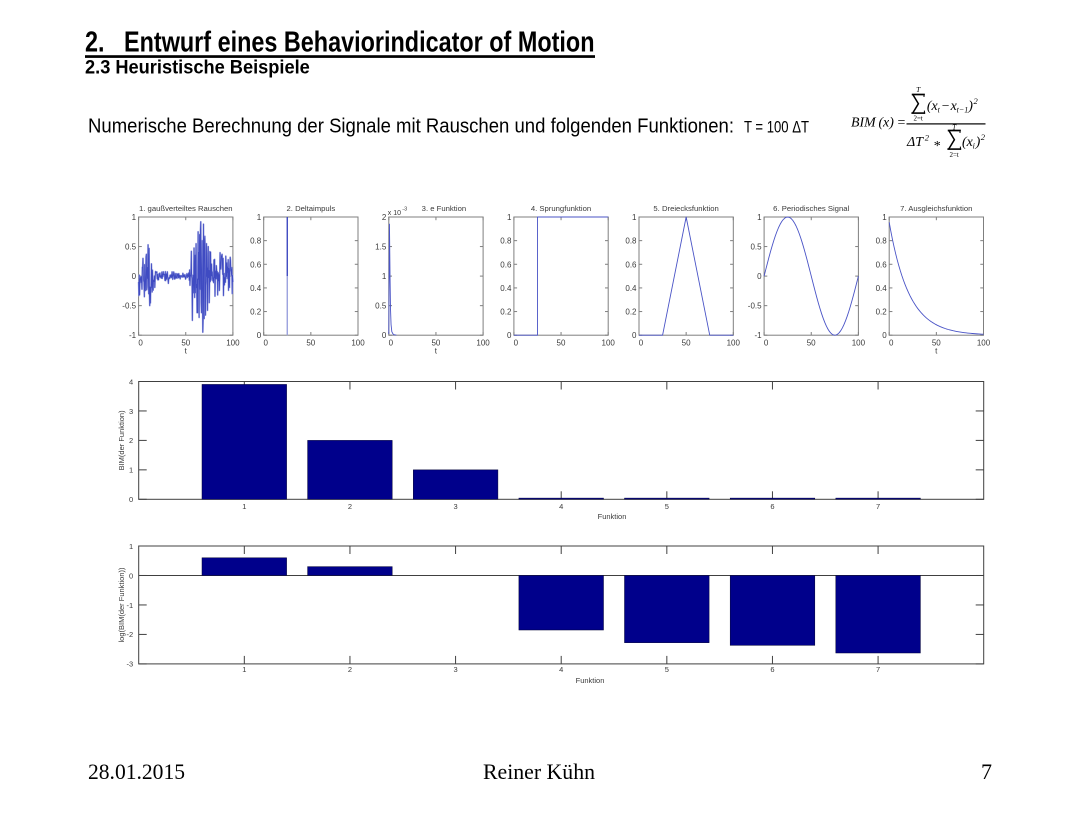 The height and width of the screenshot is (815, 1087). Describe the element at coordinates (197, 67) in the screenshot. I see `svg-text: 2.3 Heuristische Beispiele` at that location.